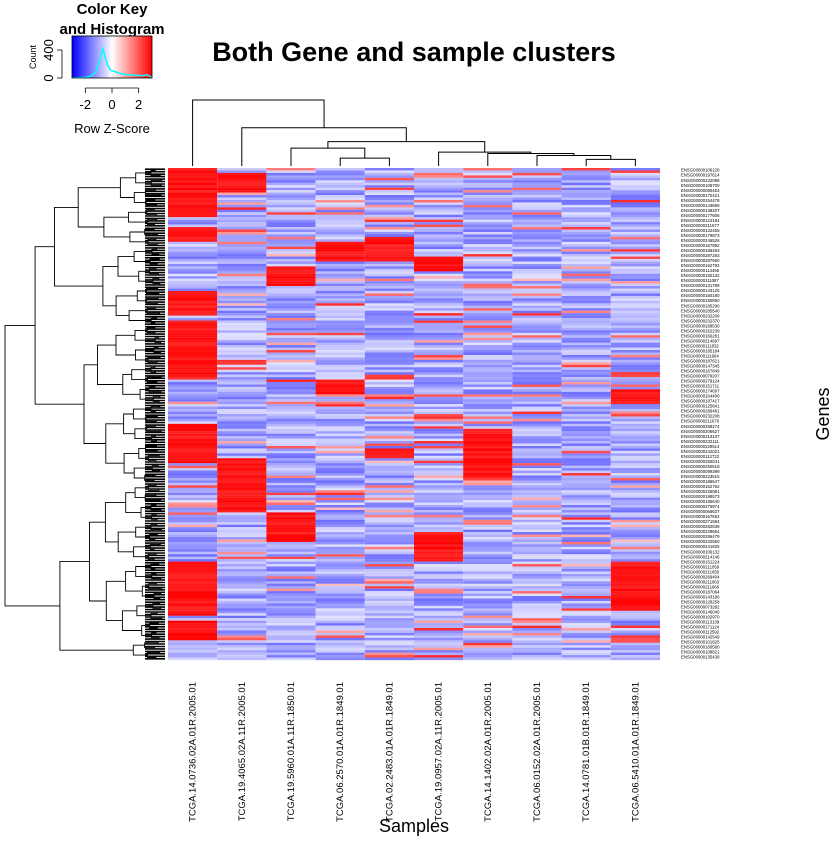 The height and width of the screenshot is (845, 840). Describe the element at coordinates (112, 128) in the screenshot. I see `color-key-xlabel: Row Z-Score` at that location.